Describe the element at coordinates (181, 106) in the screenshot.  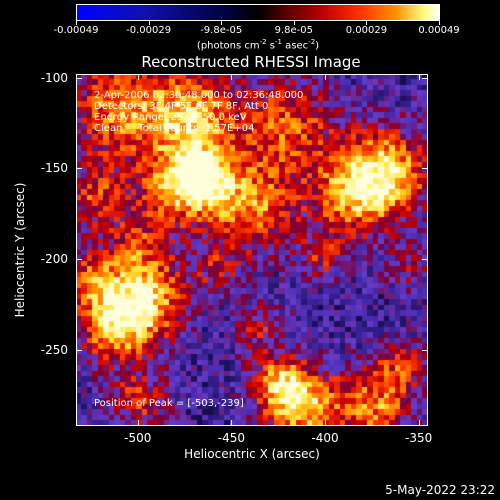
I see `info-detectors: Detectors: 3F 4F 5F 6F 7F 8F, Att 0` at that location.